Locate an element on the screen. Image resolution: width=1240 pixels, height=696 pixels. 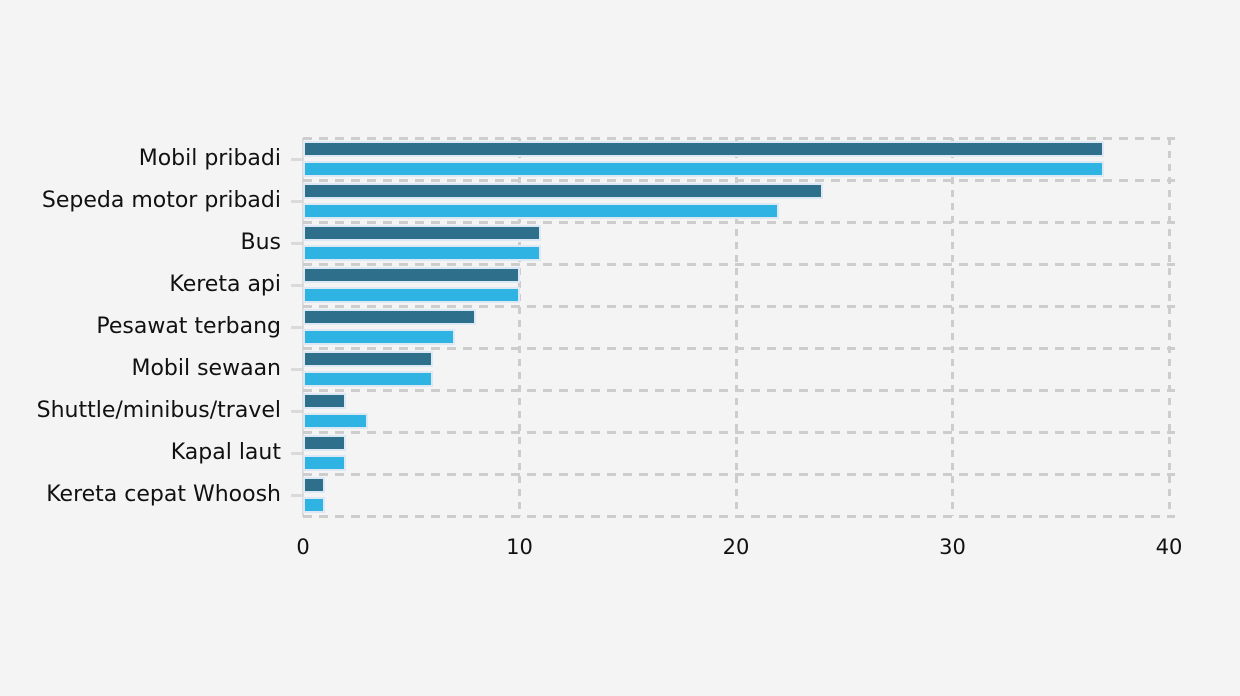
category-label: Kereta cepat Whoosh is located at coordinates (163, 494).